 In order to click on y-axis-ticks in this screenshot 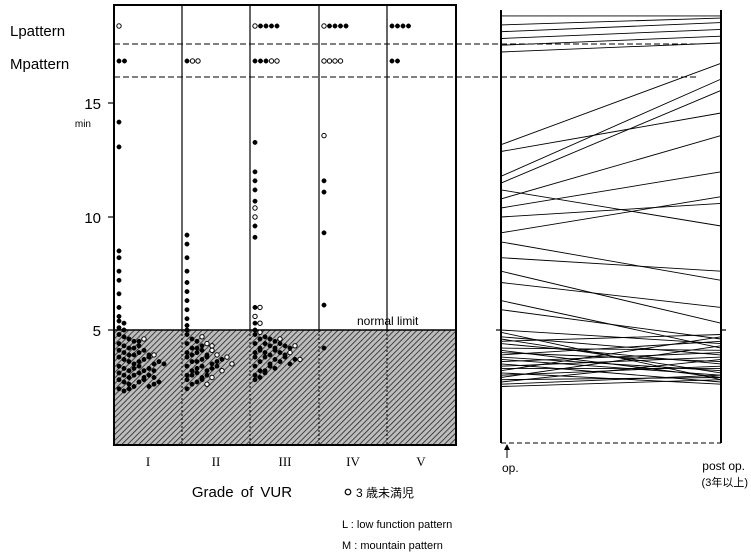, I will do `click(111, 216)`.